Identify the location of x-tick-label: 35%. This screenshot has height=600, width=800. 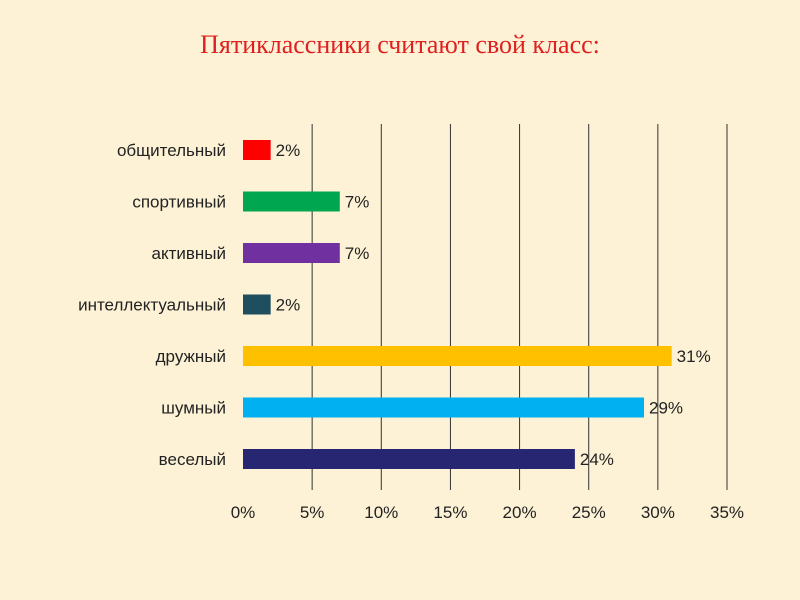
(727, 512).